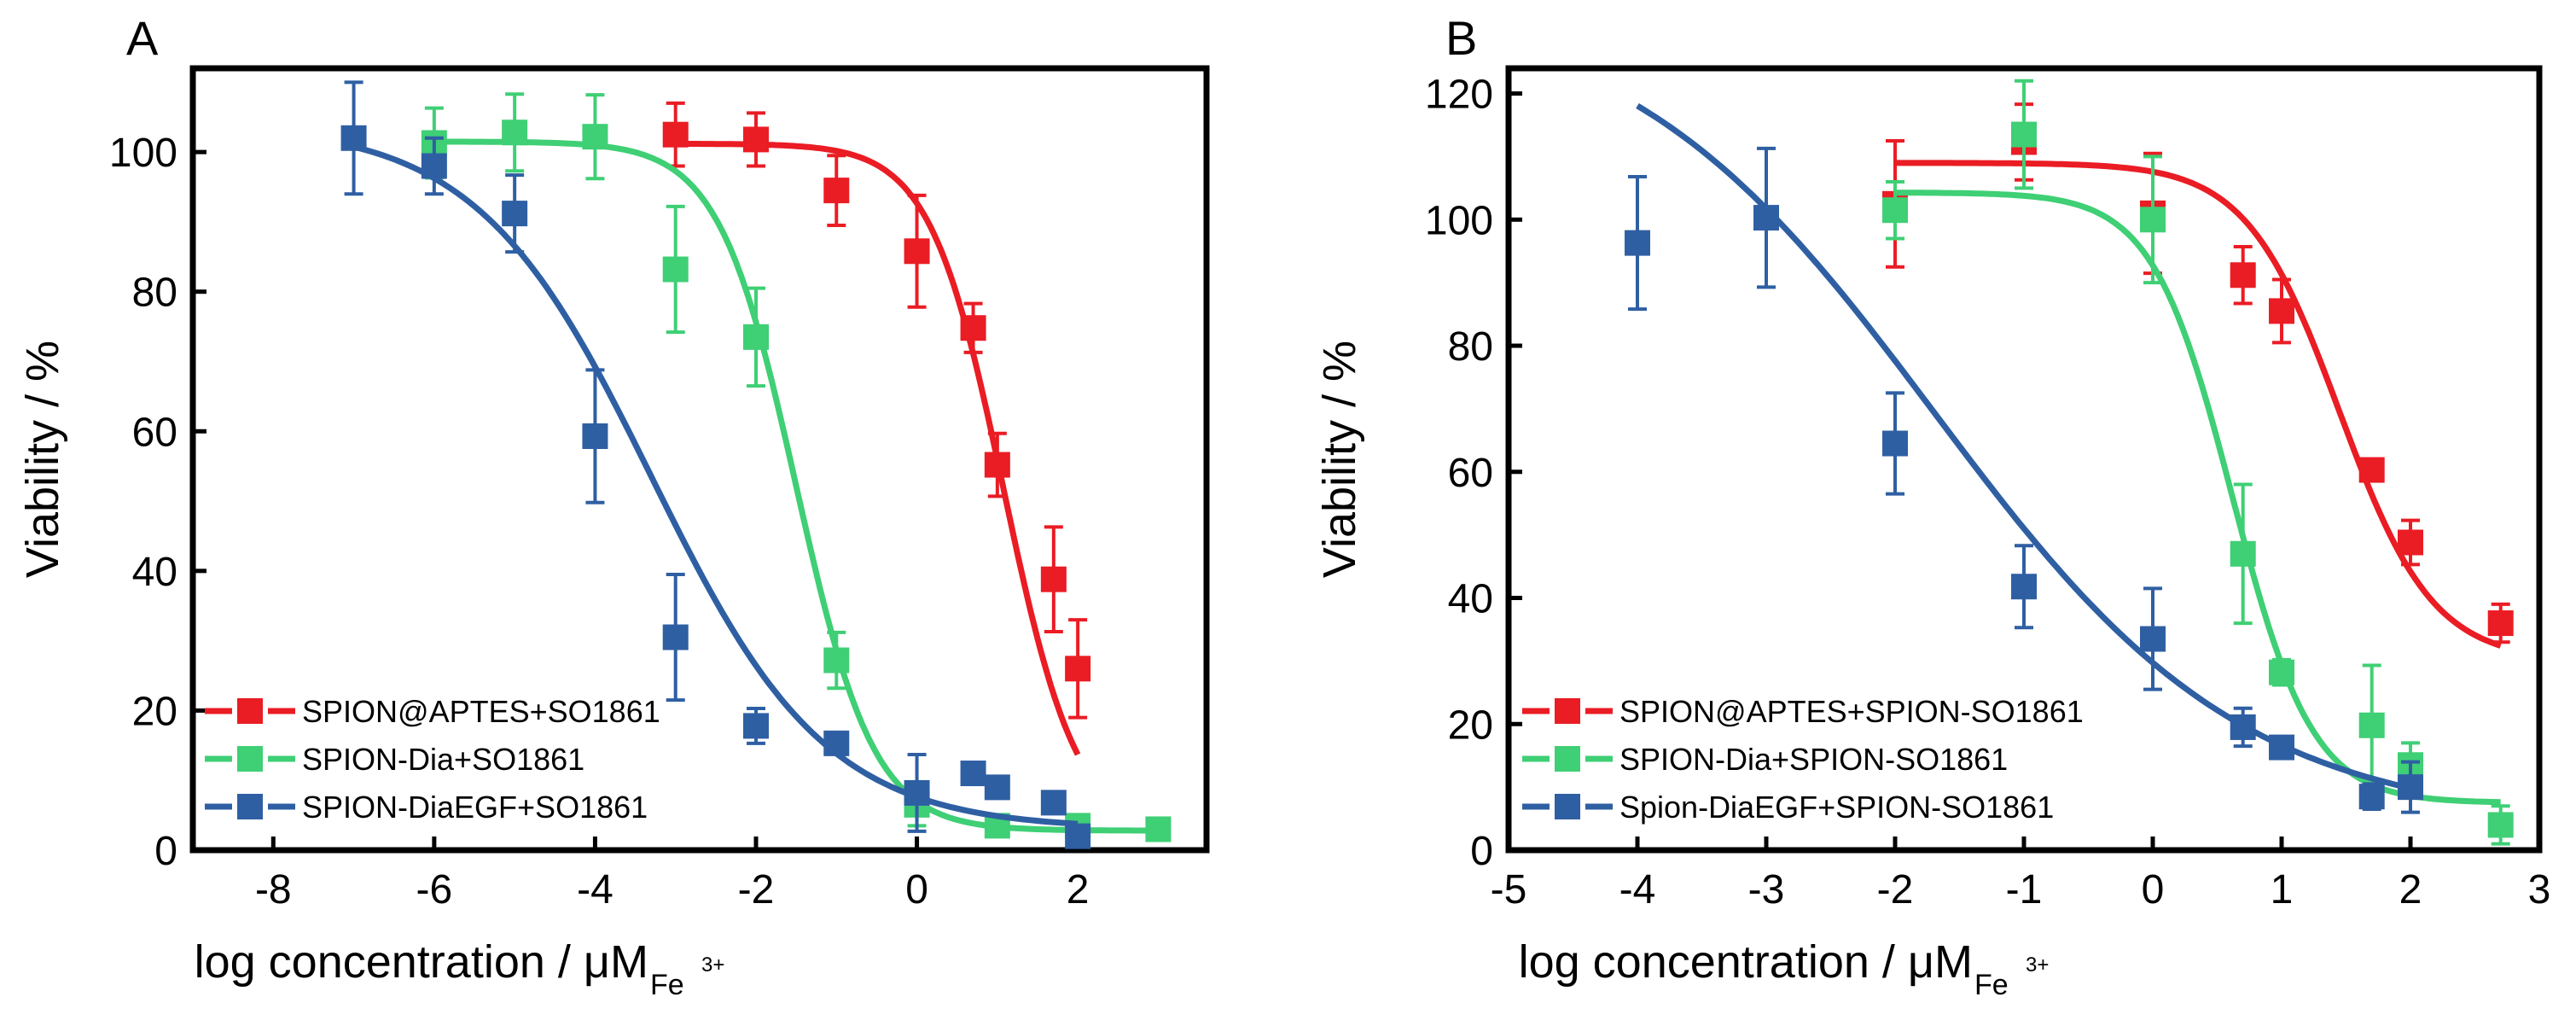  What do you see at coordinates (143, 153) in the screenshot?
I see `panel-a-y-tick-label: 100` at bounding box center [143, 153].